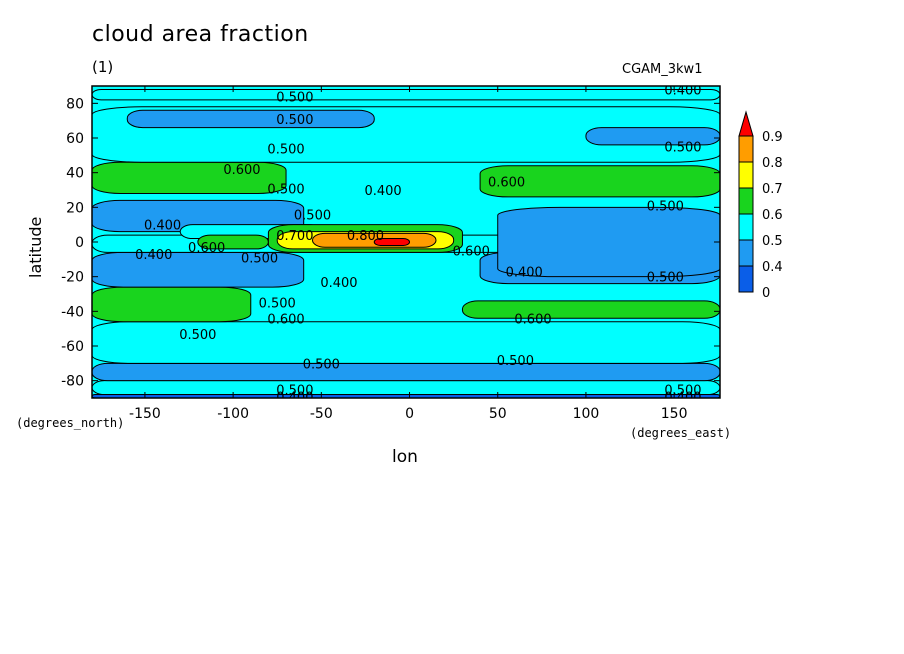  Describe the element at coordinates (760, 205) in the screenshot. I see `colorbar: 0 0.4 0.5 0.6 0.7 0.8 0.9` at that location.